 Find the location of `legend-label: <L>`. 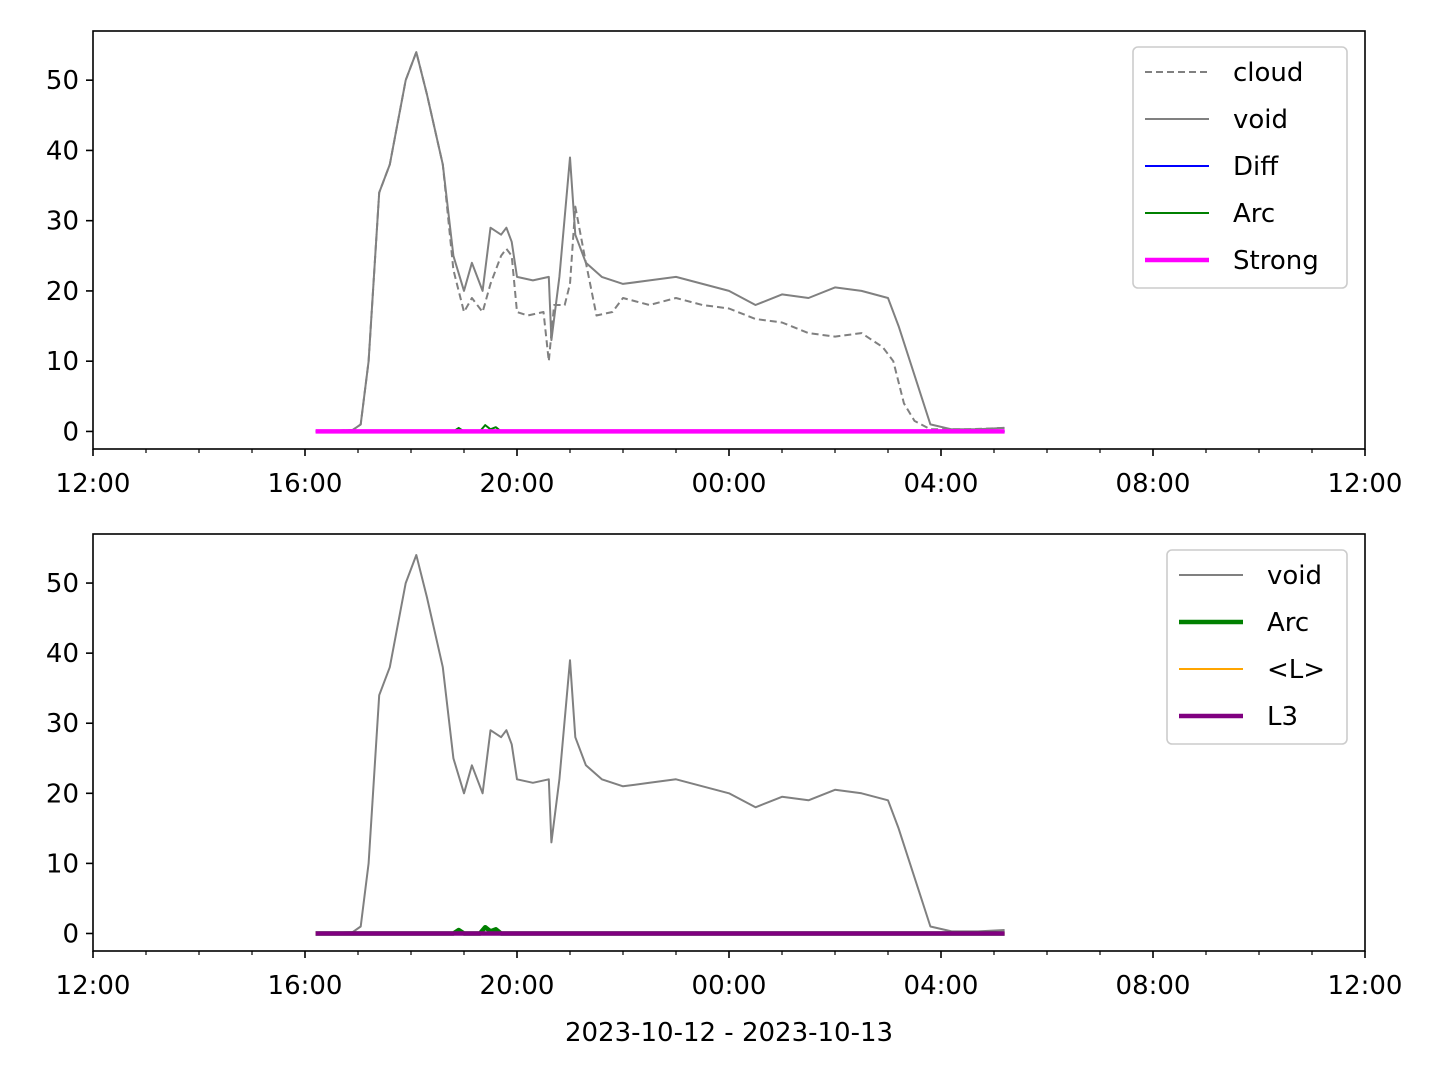

legend-label: <L> is located at coordinates (1296, 670).